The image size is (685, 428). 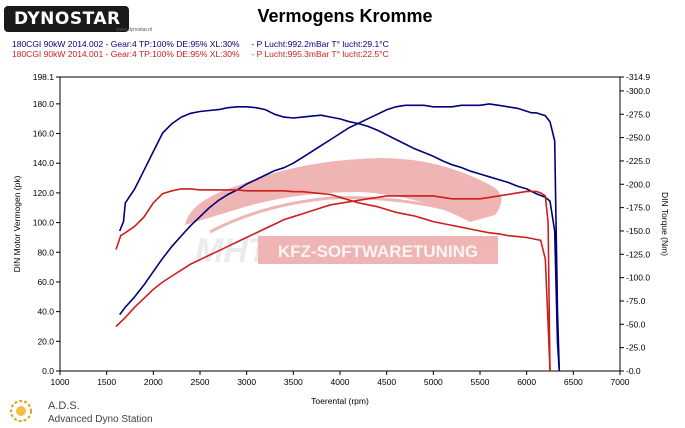 What do you see at coordinates (573, 382) in the screenshot?
I see `x-tick-label: 6500` at bounding box center [573, 382].